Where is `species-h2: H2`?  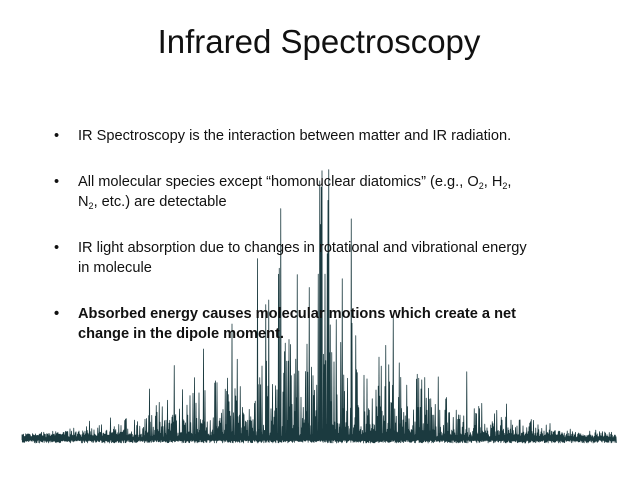
species-h2: H2 is located at coordinates (499, 182).